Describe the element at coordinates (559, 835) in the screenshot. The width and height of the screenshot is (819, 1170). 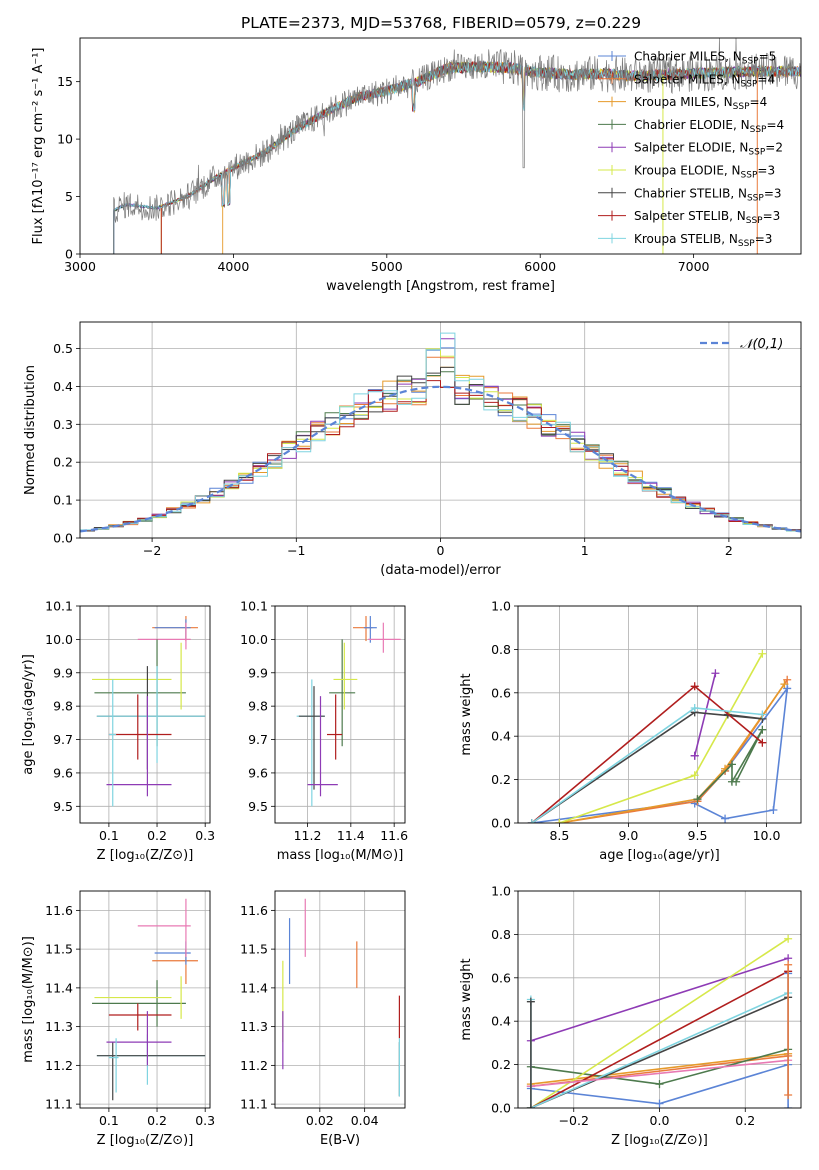
I see `x-tick-label: 8.5` at that location.